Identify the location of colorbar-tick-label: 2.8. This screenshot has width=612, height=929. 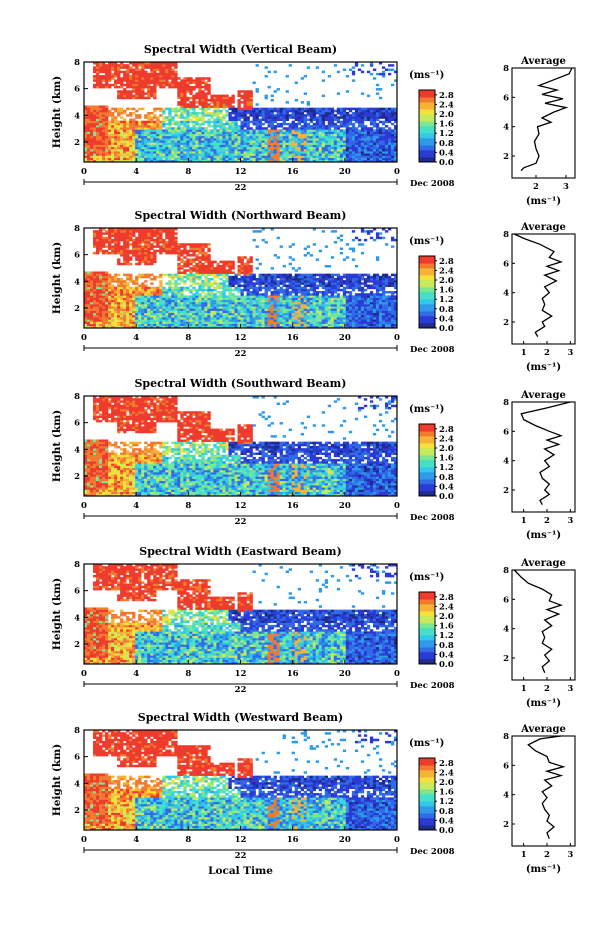
(446, 96).